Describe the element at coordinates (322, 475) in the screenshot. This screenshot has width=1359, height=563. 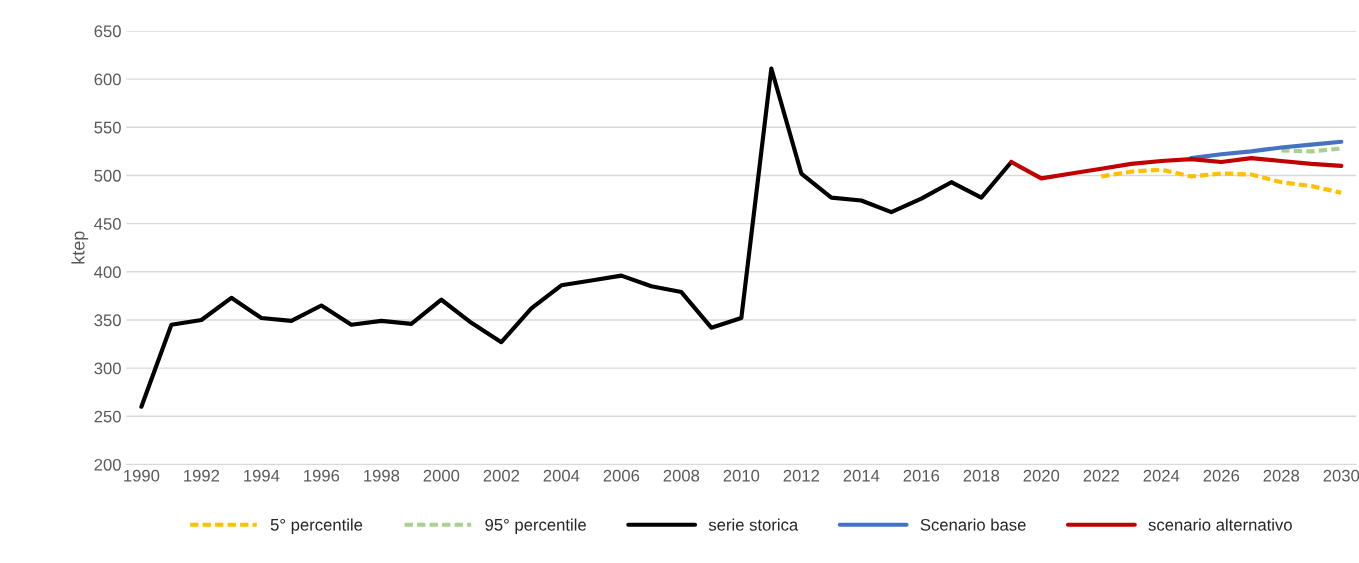
I see `x-tick-label: 1996` at that location.